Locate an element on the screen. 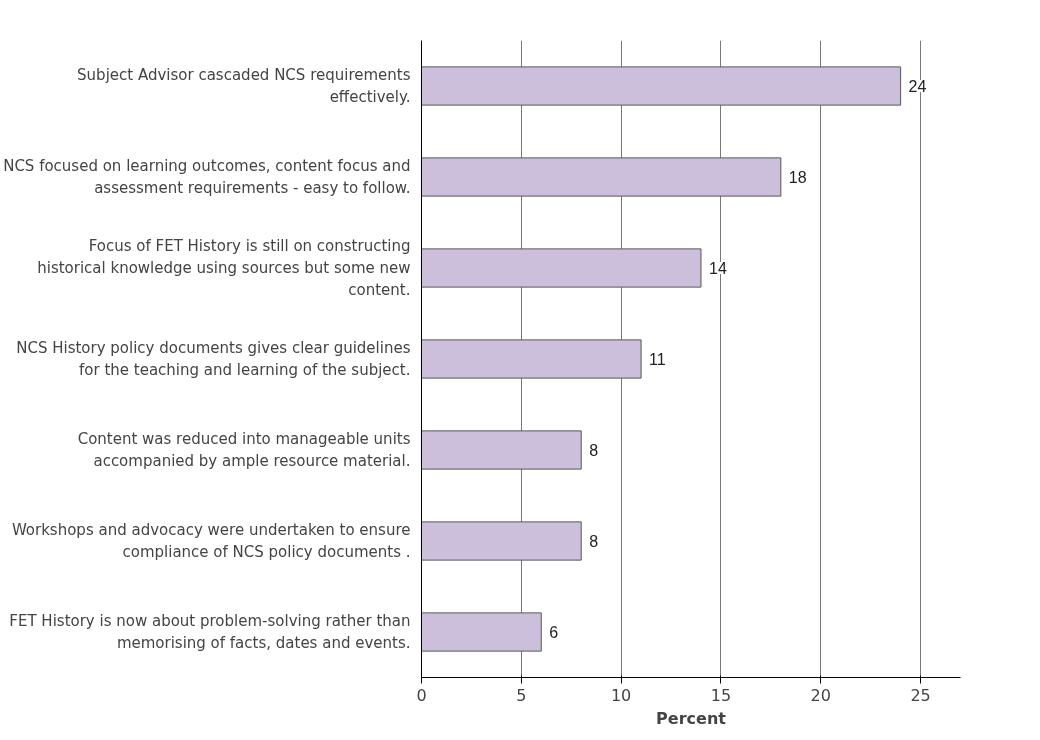 The image size is (1040, 740). y-tick-label: Subject Advisor cascaded NCS requirements effectively. is located at coordinates (244, 86).